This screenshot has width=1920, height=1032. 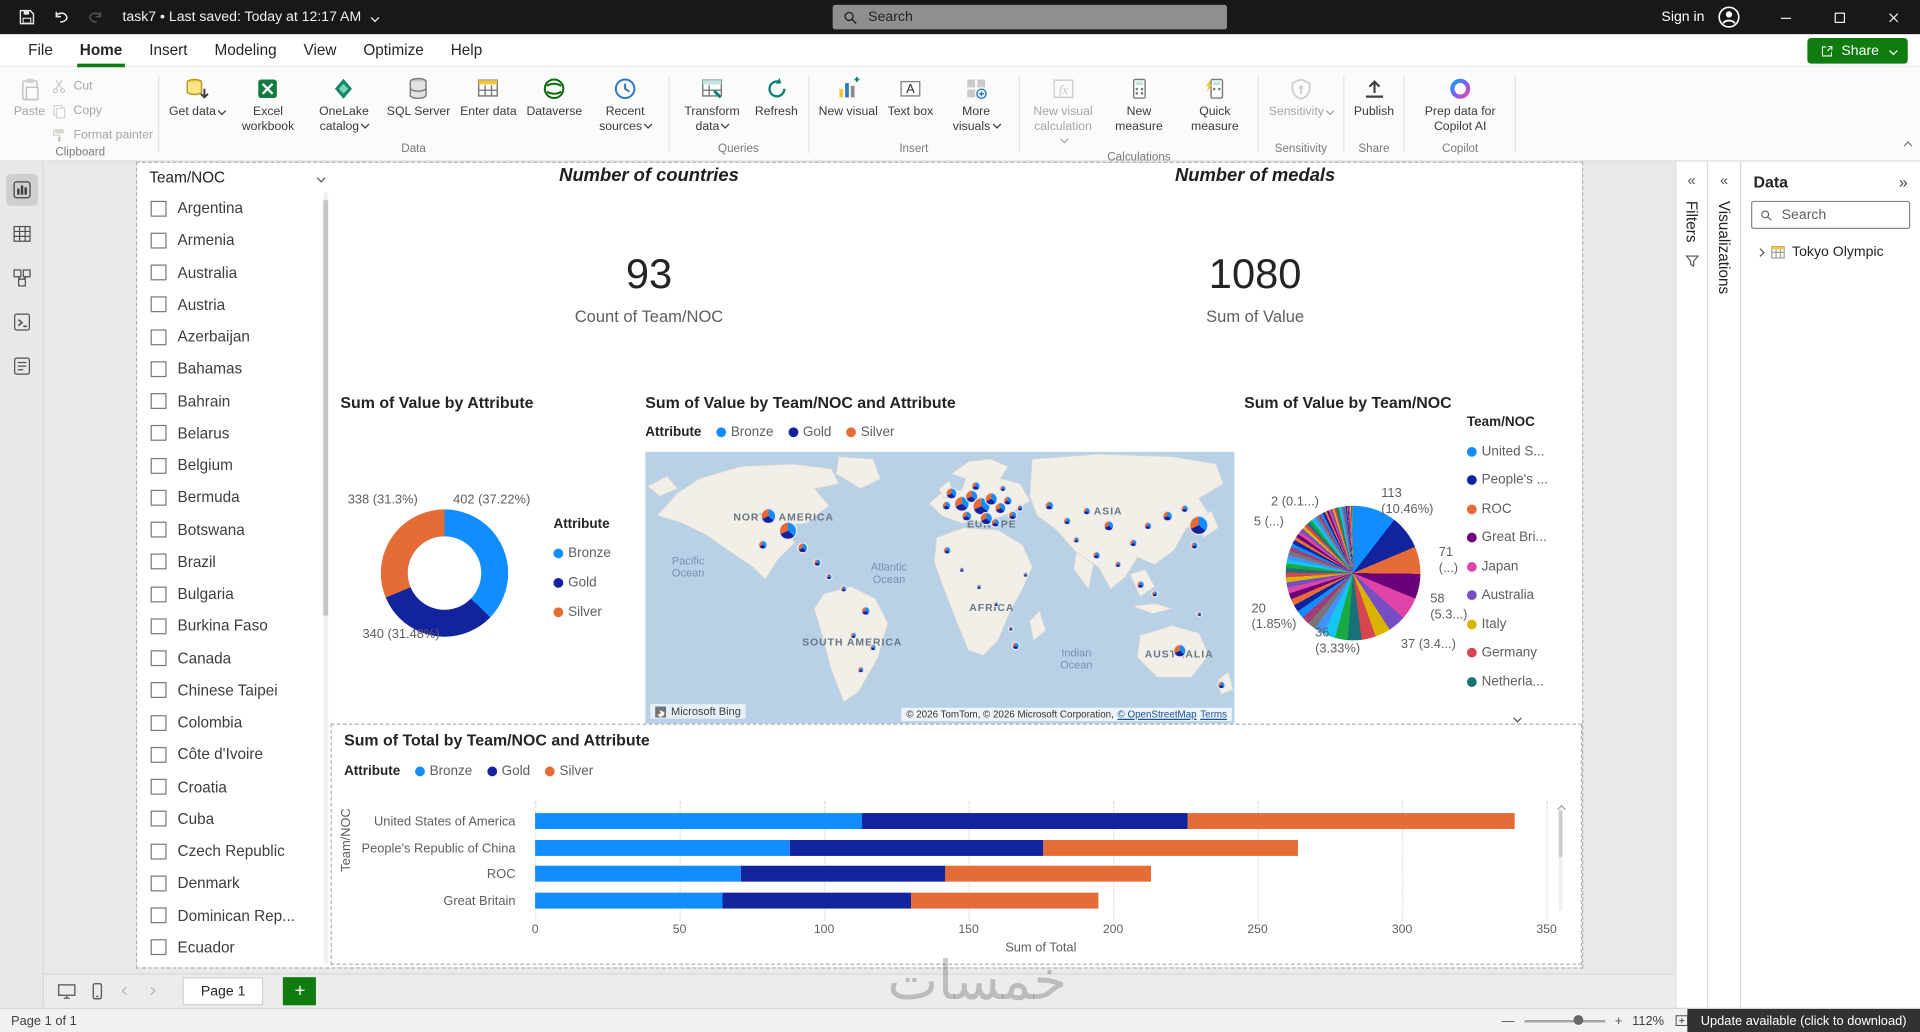 I want to click on ribbon-publish-button: Publish, so click(x=1374, y=97).